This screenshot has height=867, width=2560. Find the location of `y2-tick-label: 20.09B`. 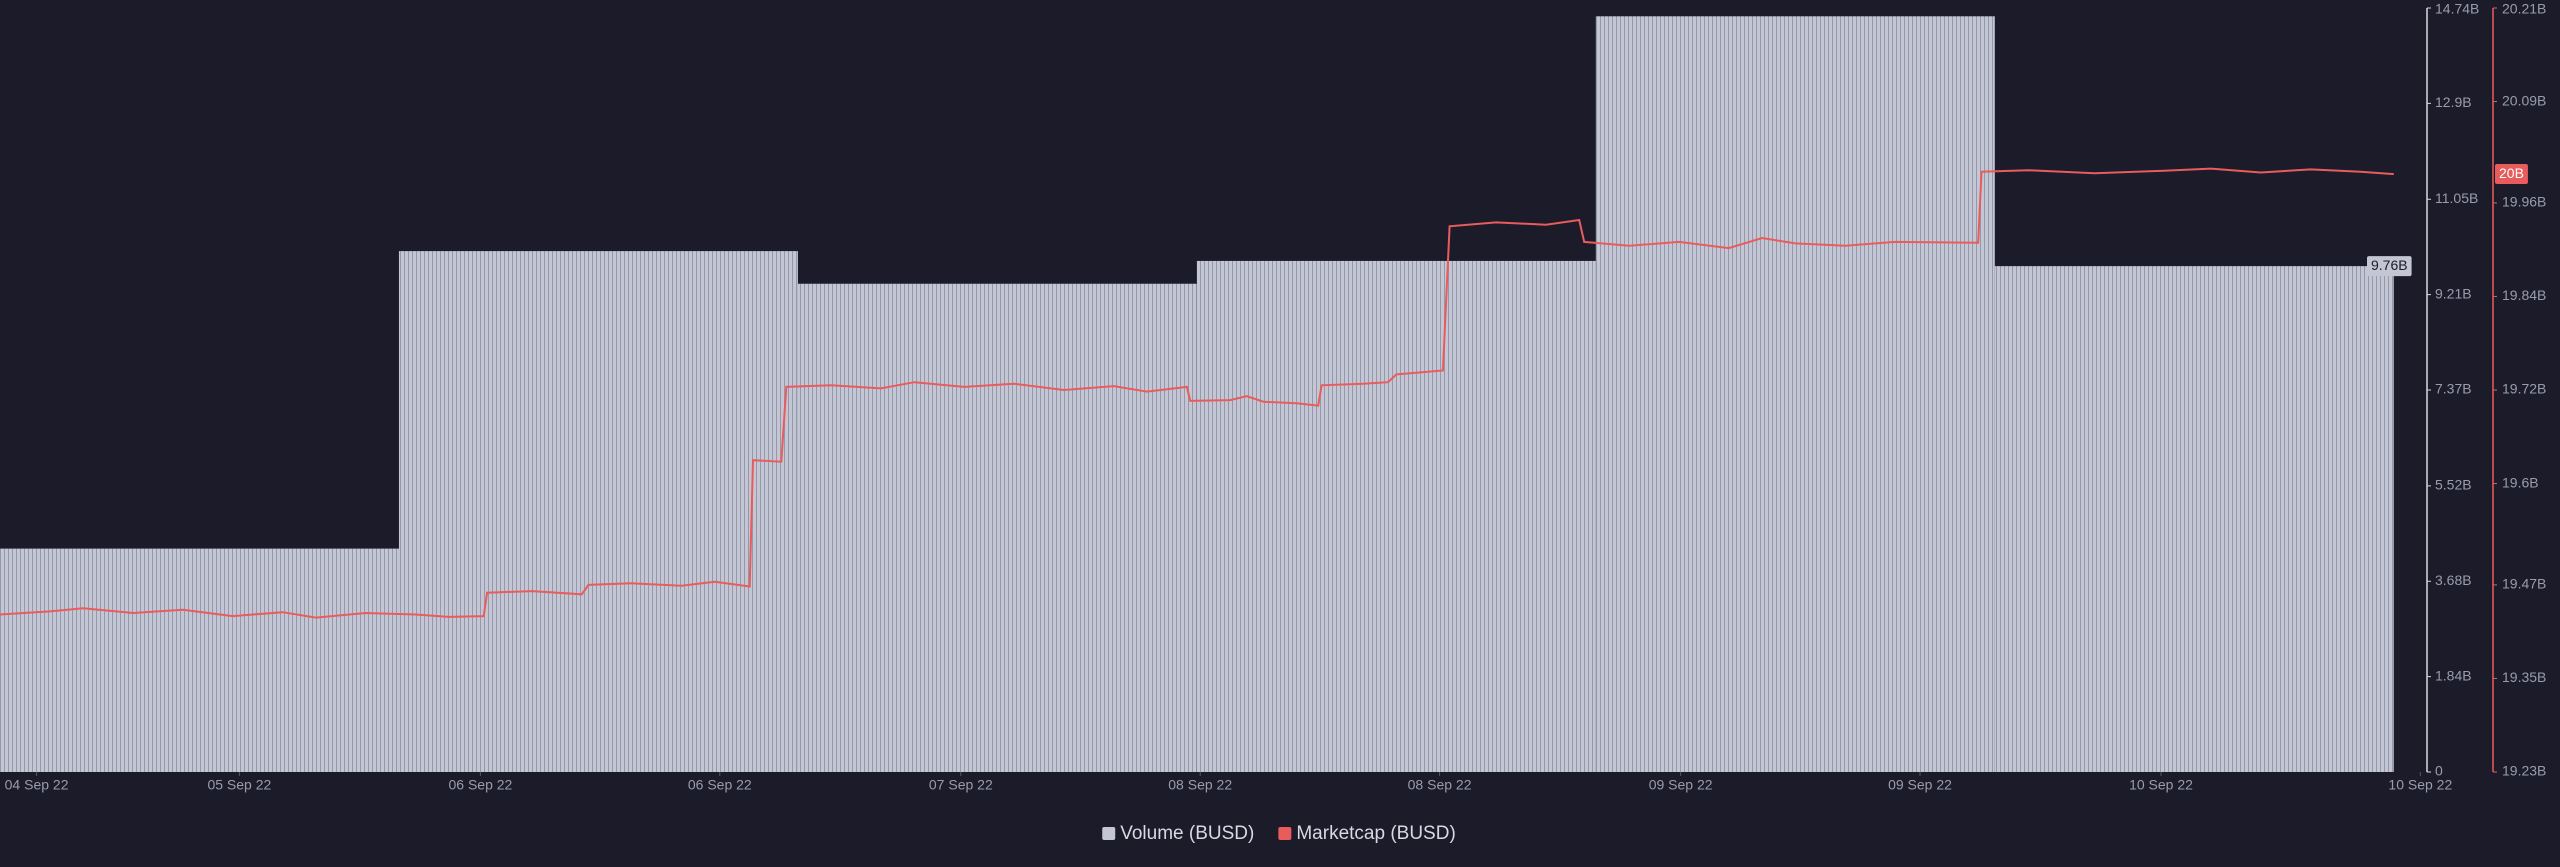

y2-tick-label: 20.09B is located at coordinates (2524, 100).